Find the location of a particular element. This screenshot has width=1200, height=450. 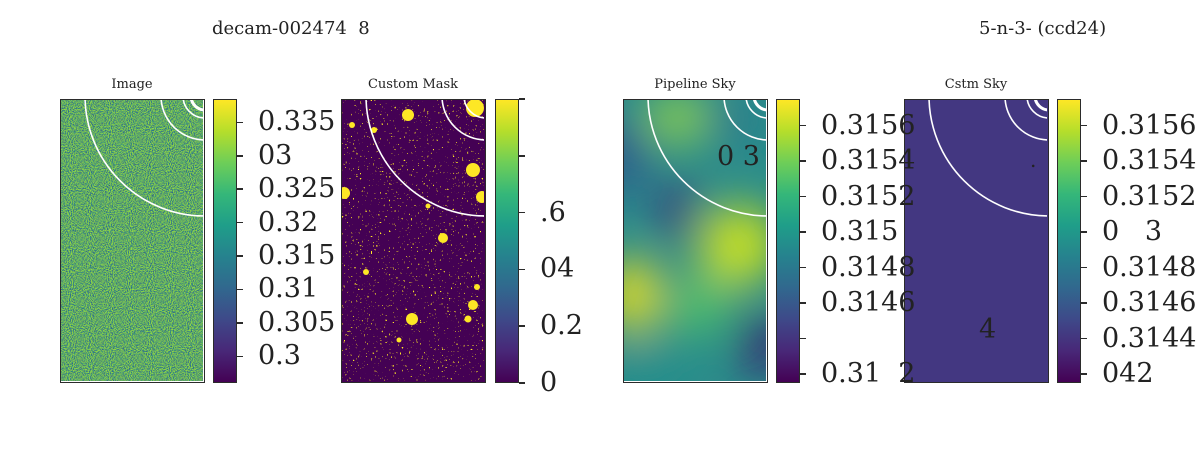

figure-title-right: 5-n-3- (ccd24) is located at coordinates (1043, 28).